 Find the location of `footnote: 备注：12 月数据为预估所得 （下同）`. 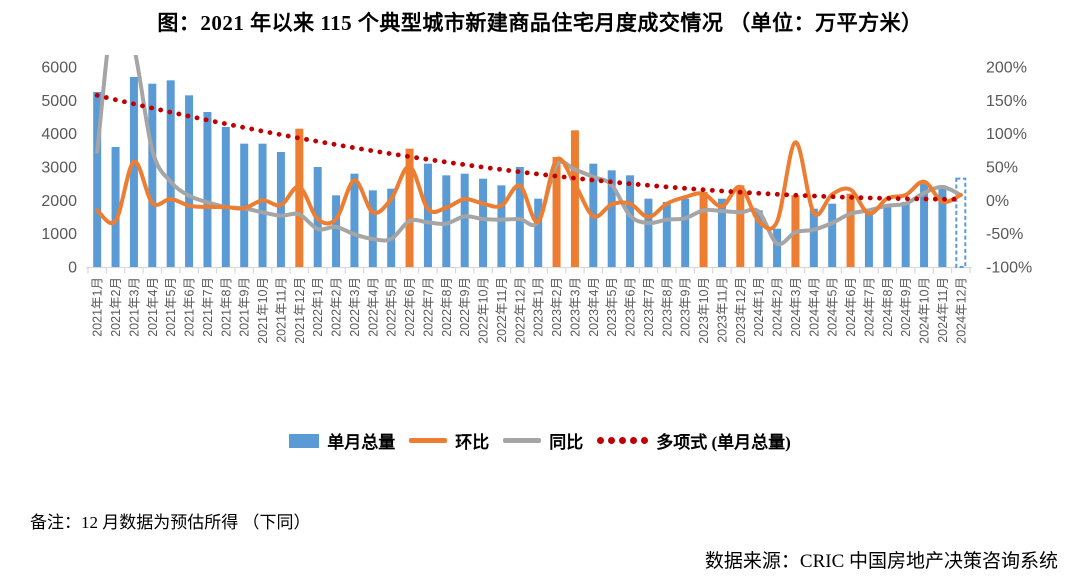

footnote: 备注：12 月数据为预估所得 （下同） is located at coordinates (170, 522).